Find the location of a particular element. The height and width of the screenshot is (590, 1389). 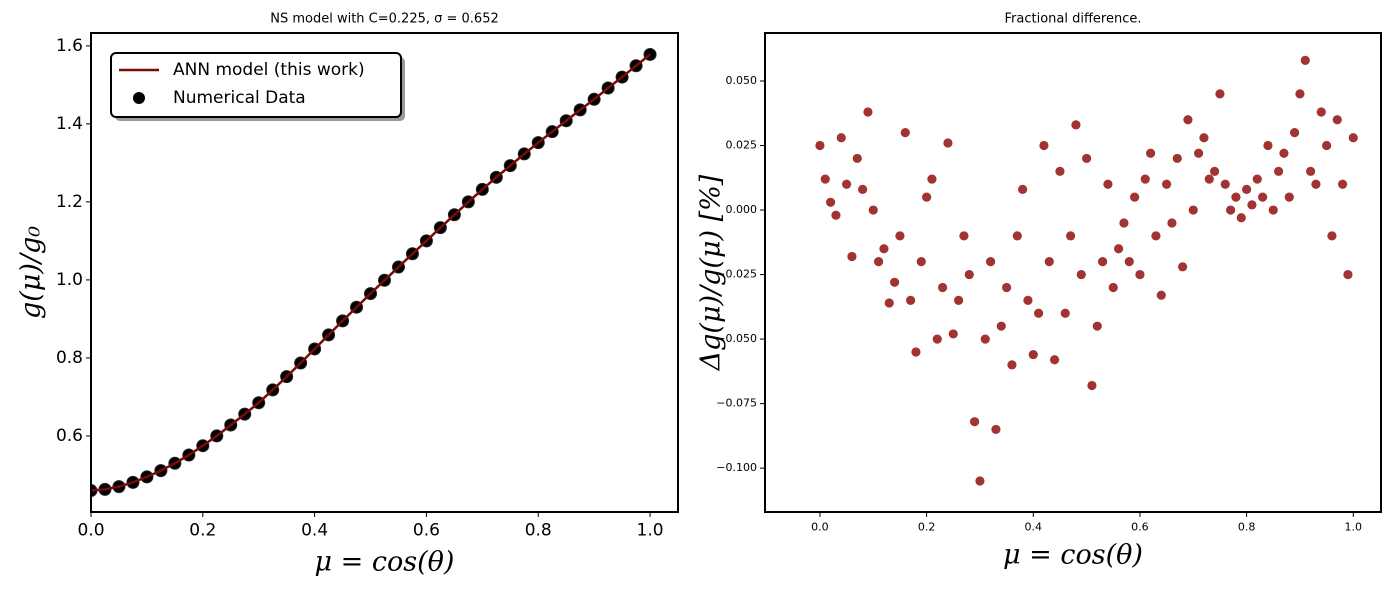

legend-label: ANN model (this work) is located at coordinates (269, 70).